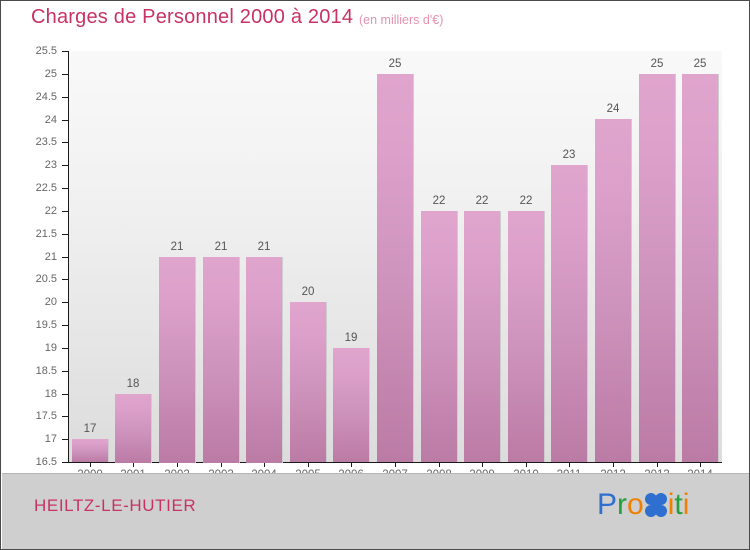 This screenshot has height=550, width=750. What do you see at coordinates (686, 504) in the screenshot?
I see `logo-letter-i2: i` at bounding box center [686, 504].